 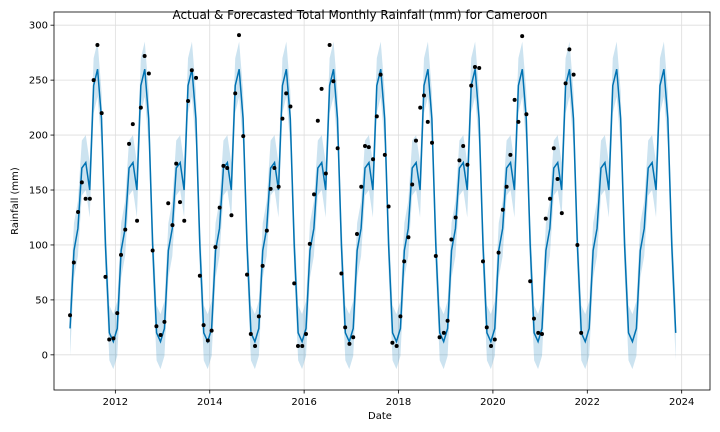 I want to click on y-tick-label: 300, so click(x=38, y=26).